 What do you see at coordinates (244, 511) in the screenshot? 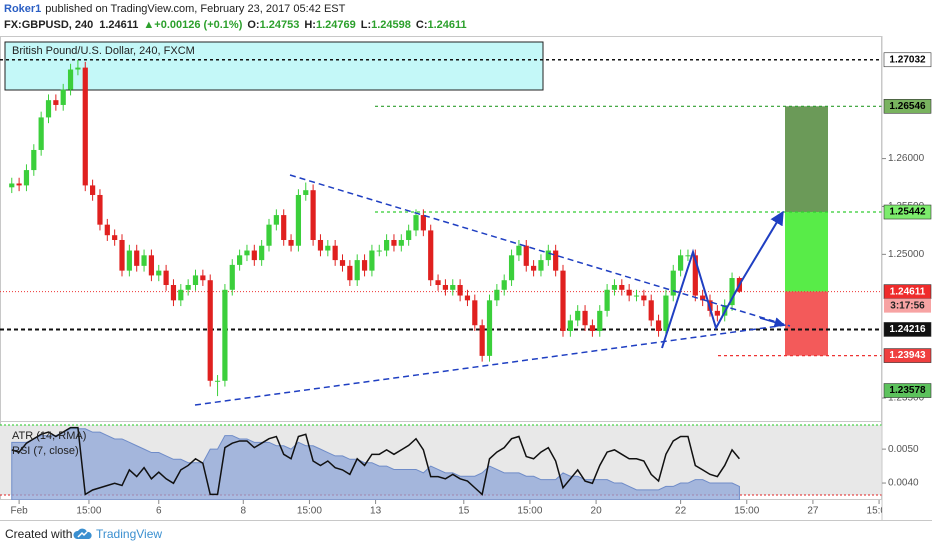
I see `x-tick-label: 8` at bounding box center [244, 511].